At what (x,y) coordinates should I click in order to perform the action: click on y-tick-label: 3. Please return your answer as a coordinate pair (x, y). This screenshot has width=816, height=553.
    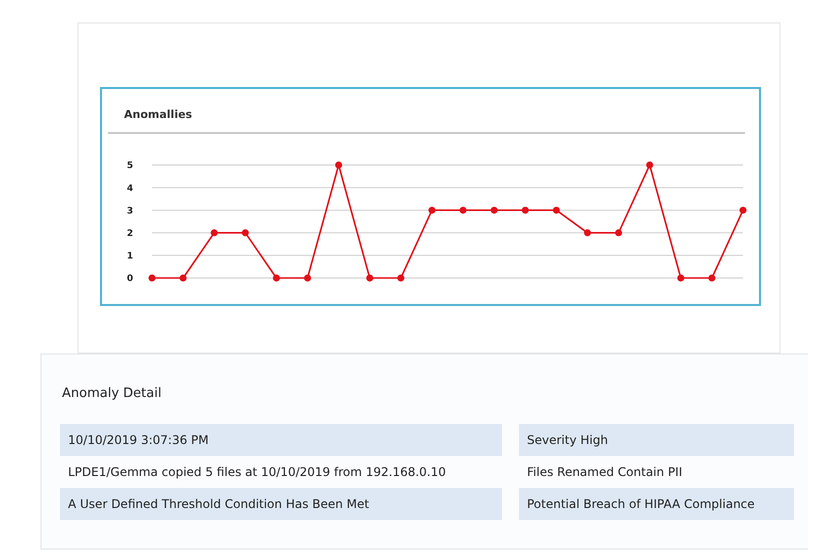
    Looking at the image, I should click on (130, 211).